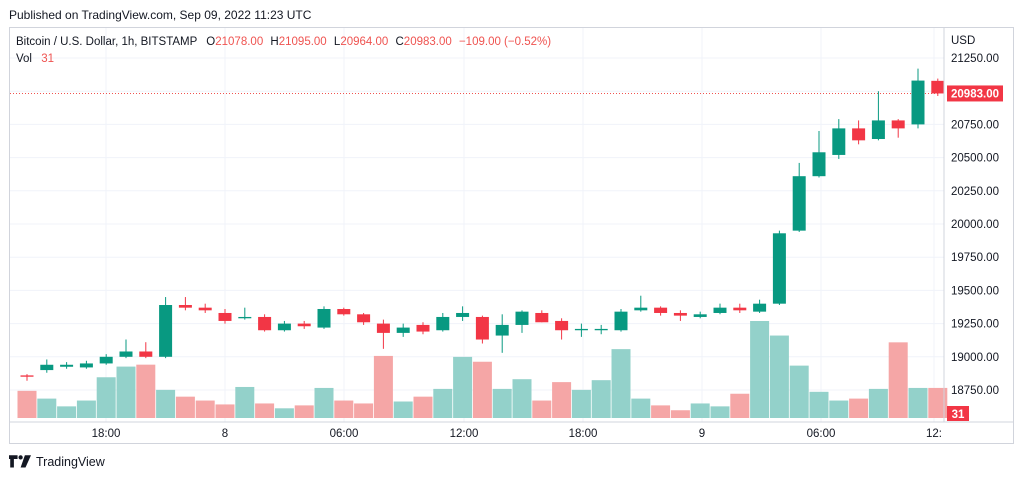 The width and height of the screenshot is (1022, 482). I want to click on y-tick-label: 19500.00, so click(975, 291).